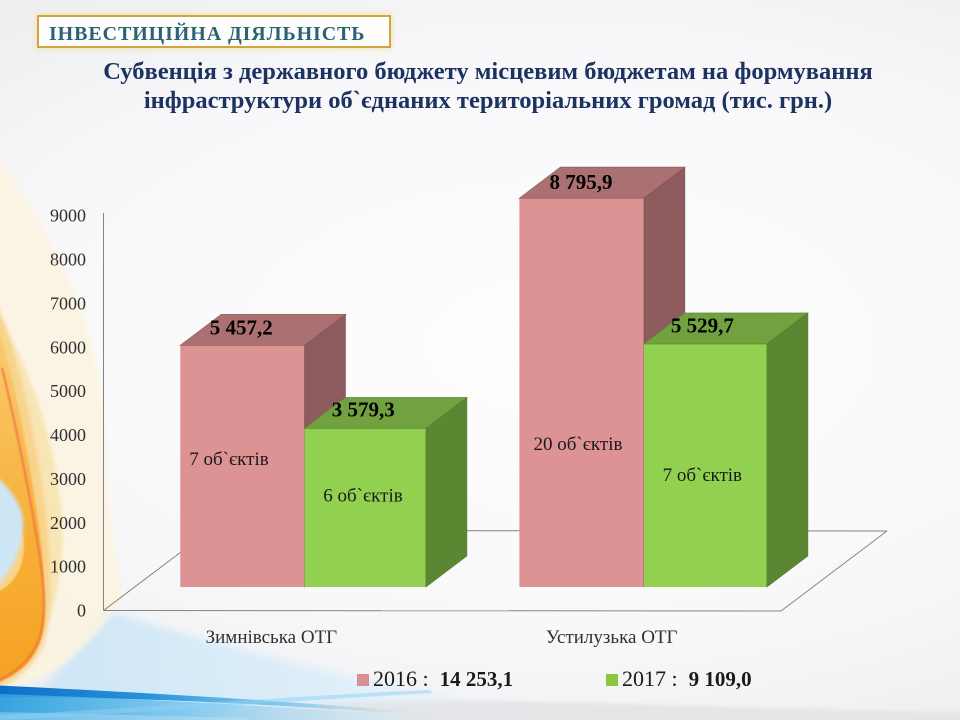  I want to click on svg-text: 7000, so click(68, 303).